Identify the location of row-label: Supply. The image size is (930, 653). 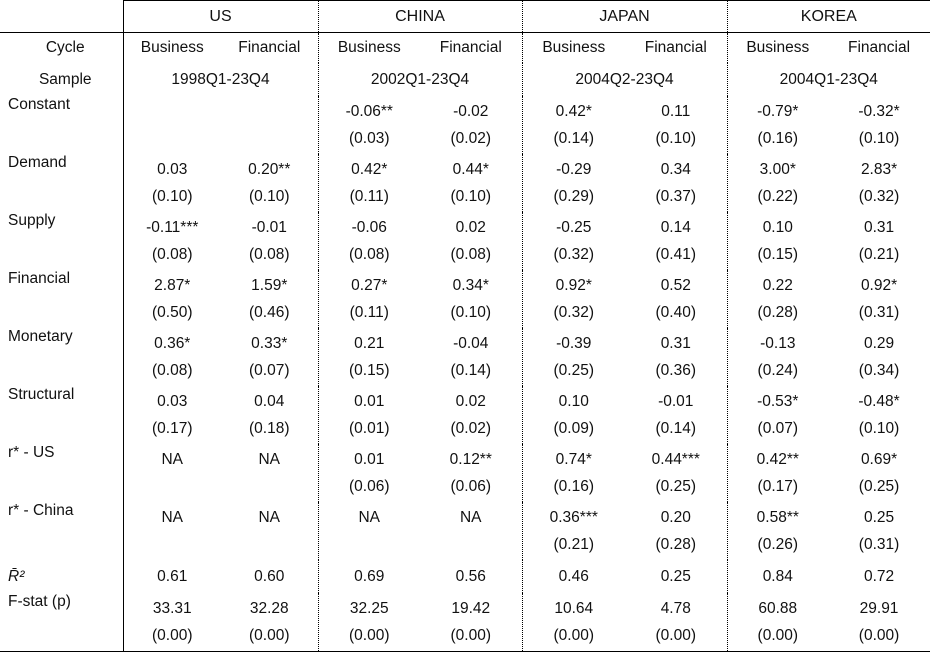
(62, 241).